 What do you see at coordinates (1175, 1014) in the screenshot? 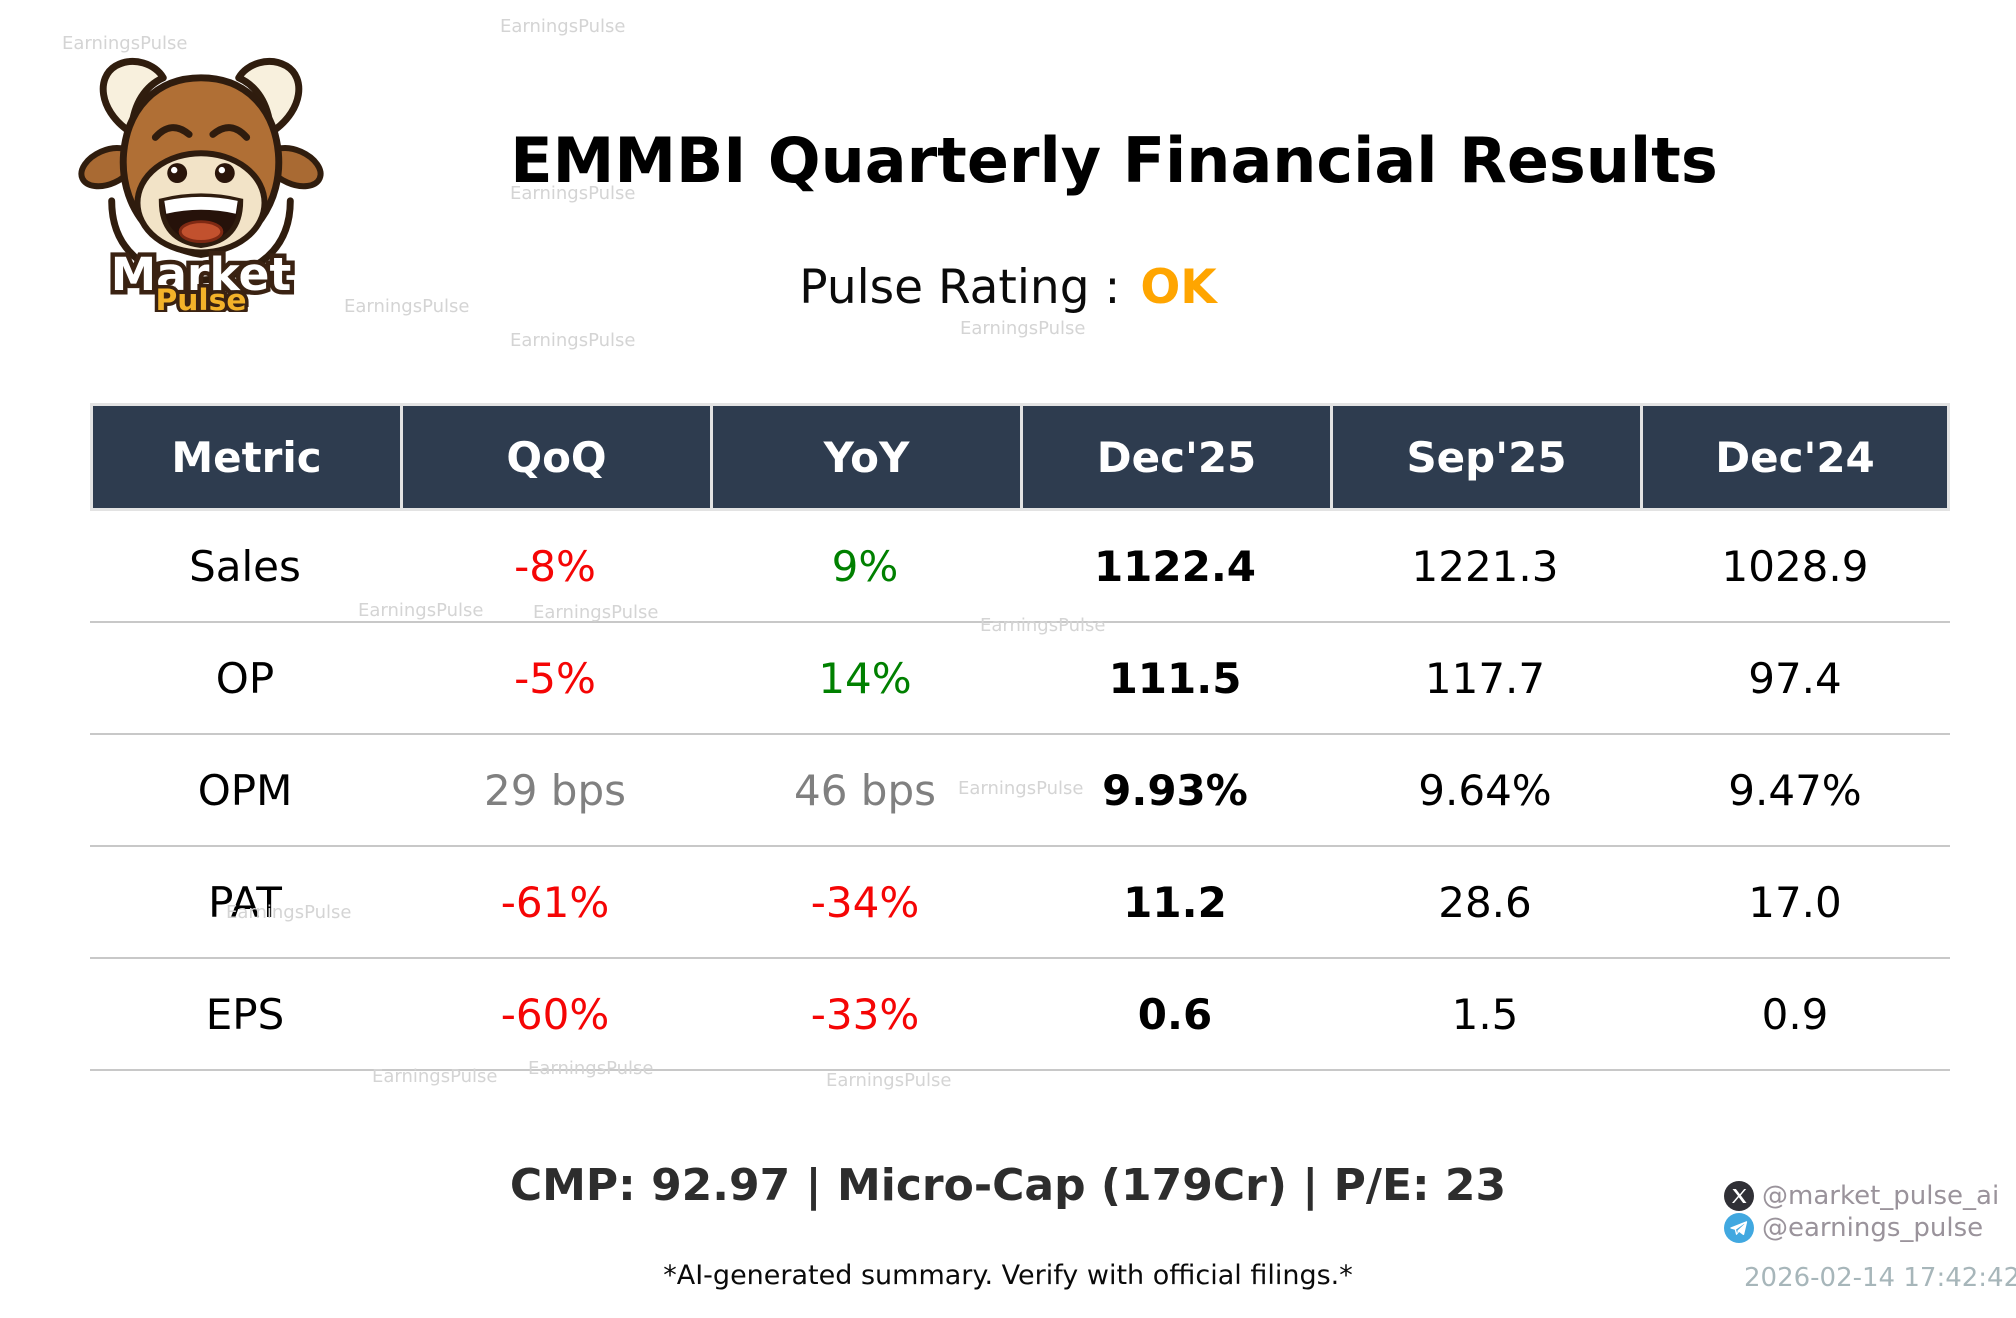
I see `dec25-cell: 0.6` at bounding box center [1175, 1014].